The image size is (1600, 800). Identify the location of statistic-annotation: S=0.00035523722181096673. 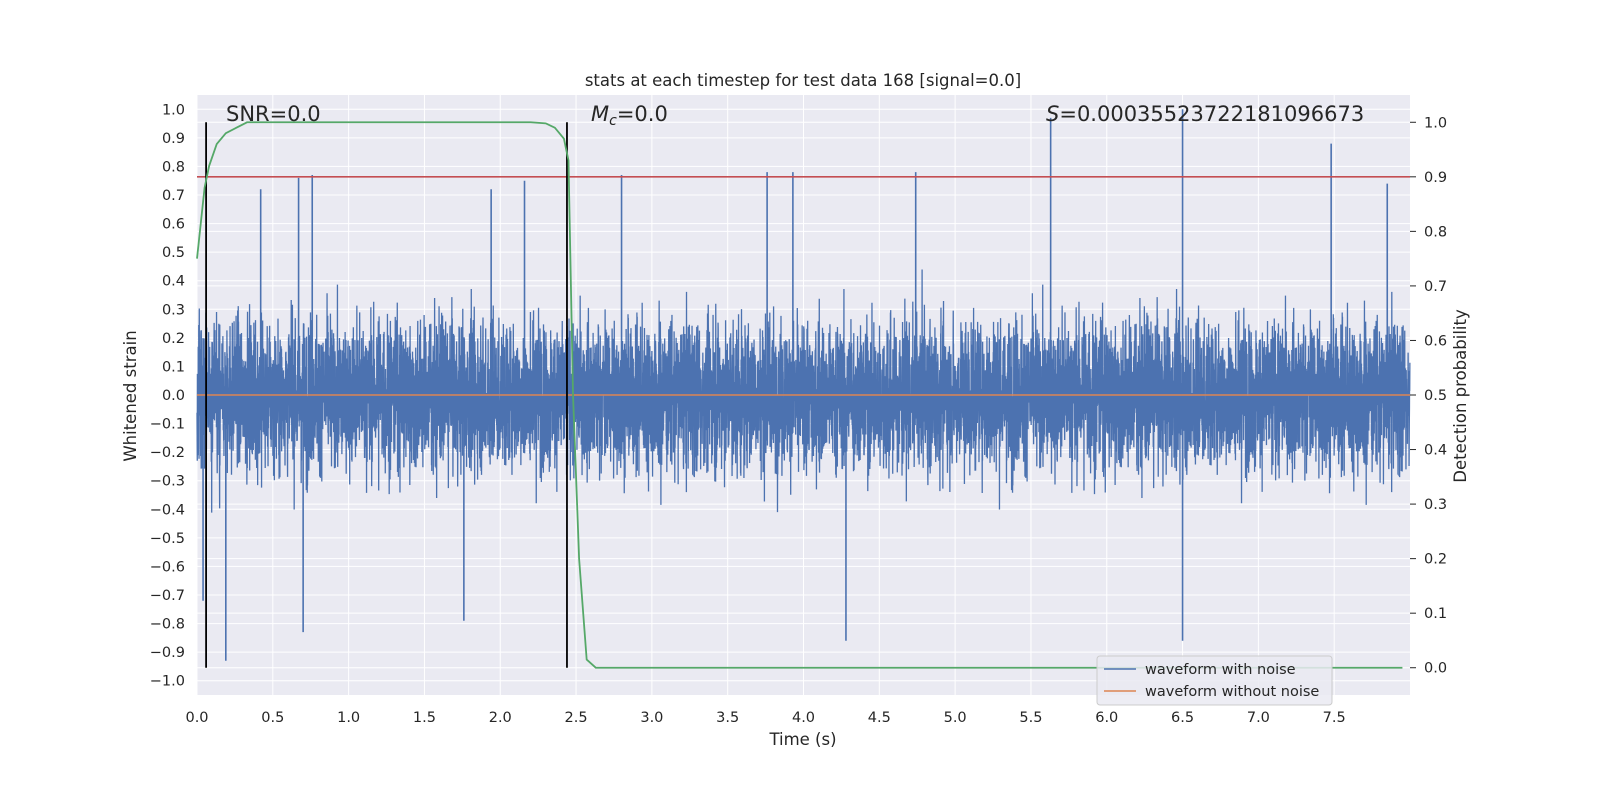
(1205, 114).